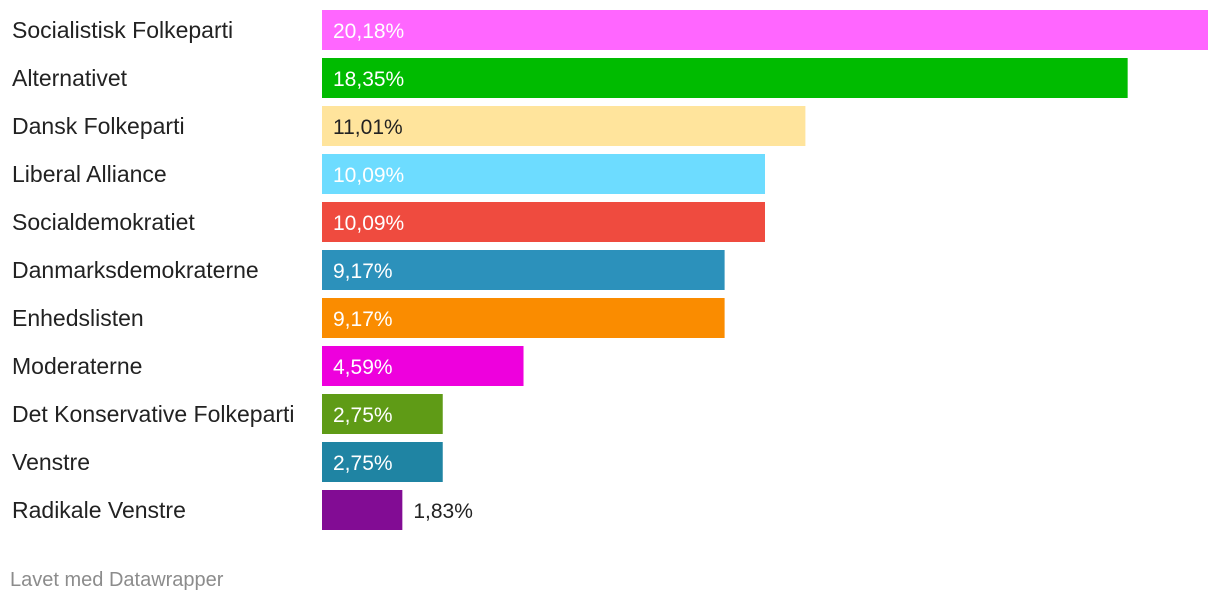 This screenshot has height=606, width=1220. Describe the element at coordinates (543, 222) in the screenshot. I see `bar-socialdemokratiet` at that location.